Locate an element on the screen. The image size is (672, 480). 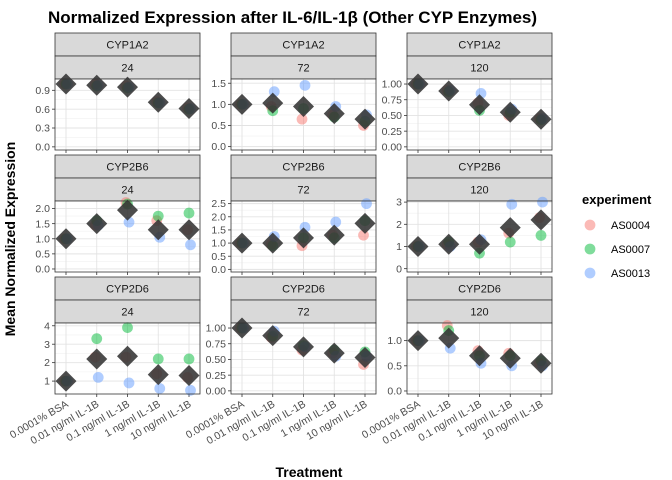
panel-cyp2d6-120: CYP2D6 120 0.0 0.5 1.0 is located at coordinates (470, 337).